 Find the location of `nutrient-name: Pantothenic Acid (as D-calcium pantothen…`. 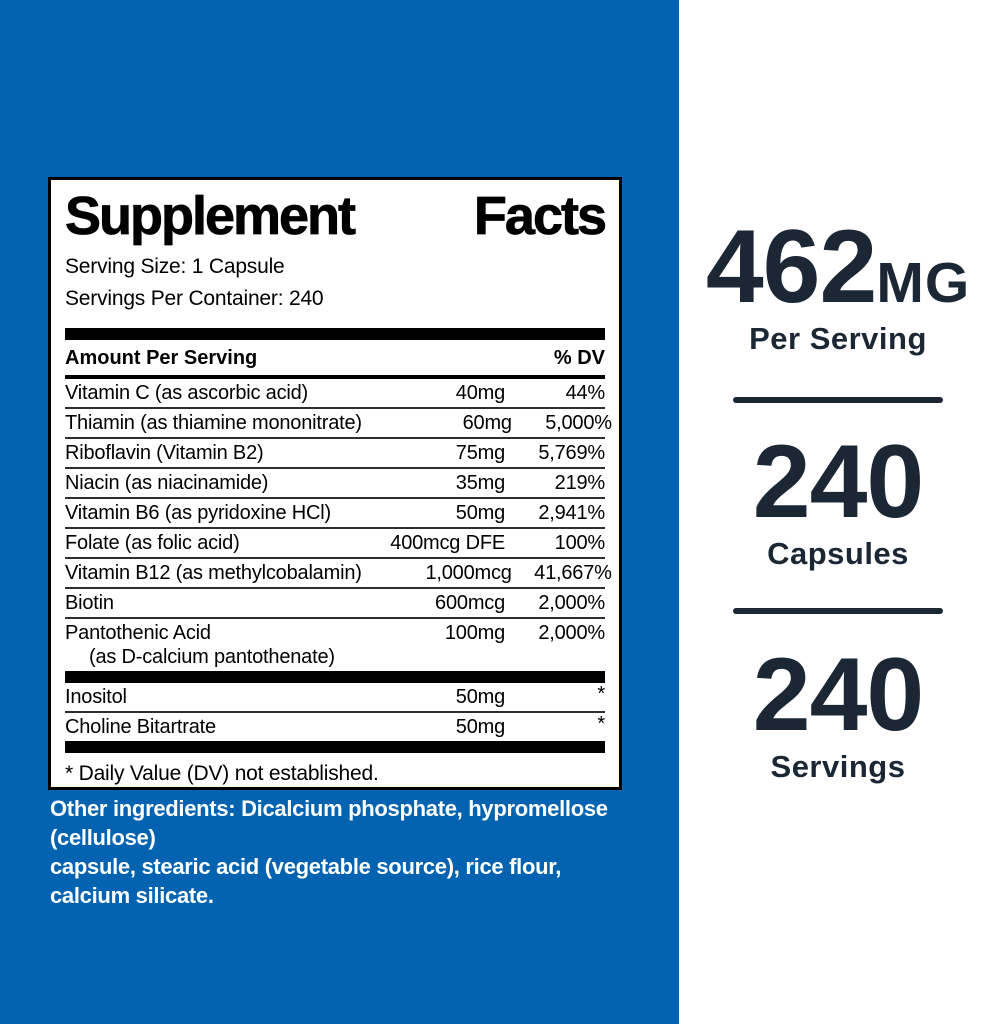

nutrient-name: Pantothenic Acid (as D-calcium pantothen… is located at coordinates (210, 645).